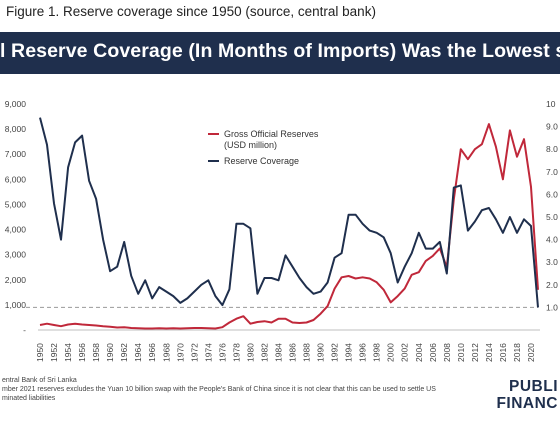  I want to click on right-axis-tick-label: 8.0, so click(552, 149).